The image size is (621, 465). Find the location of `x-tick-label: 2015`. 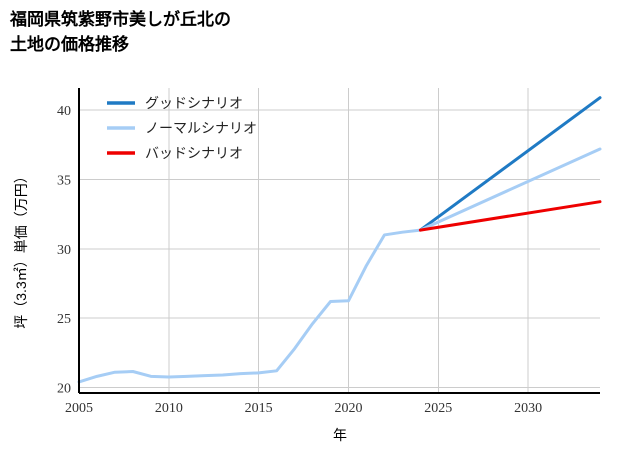

x-tick-label: 2015 is located at coordinates (259, 408).